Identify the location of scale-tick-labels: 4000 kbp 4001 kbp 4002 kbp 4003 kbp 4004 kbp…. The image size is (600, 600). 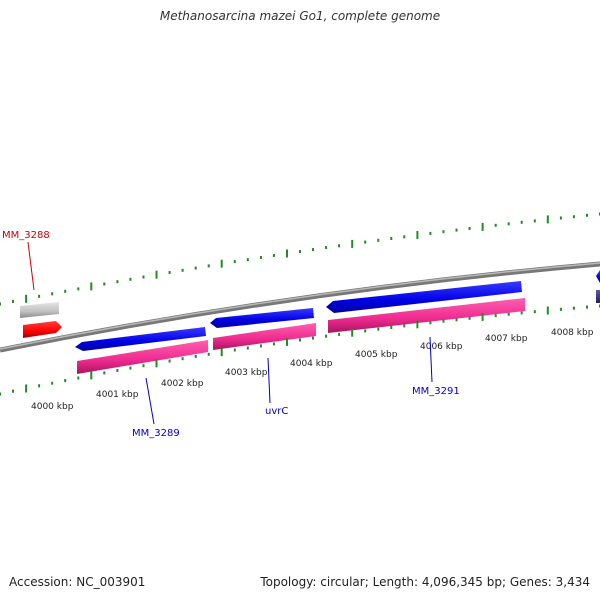
(312, 370).